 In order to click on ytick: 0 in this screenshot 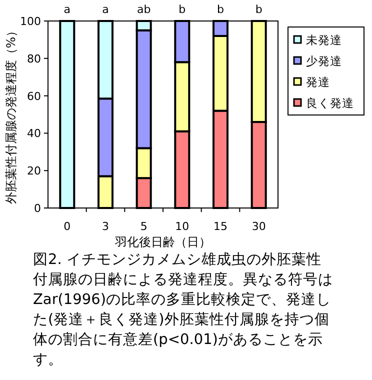, I will do `click(37, 208)`.